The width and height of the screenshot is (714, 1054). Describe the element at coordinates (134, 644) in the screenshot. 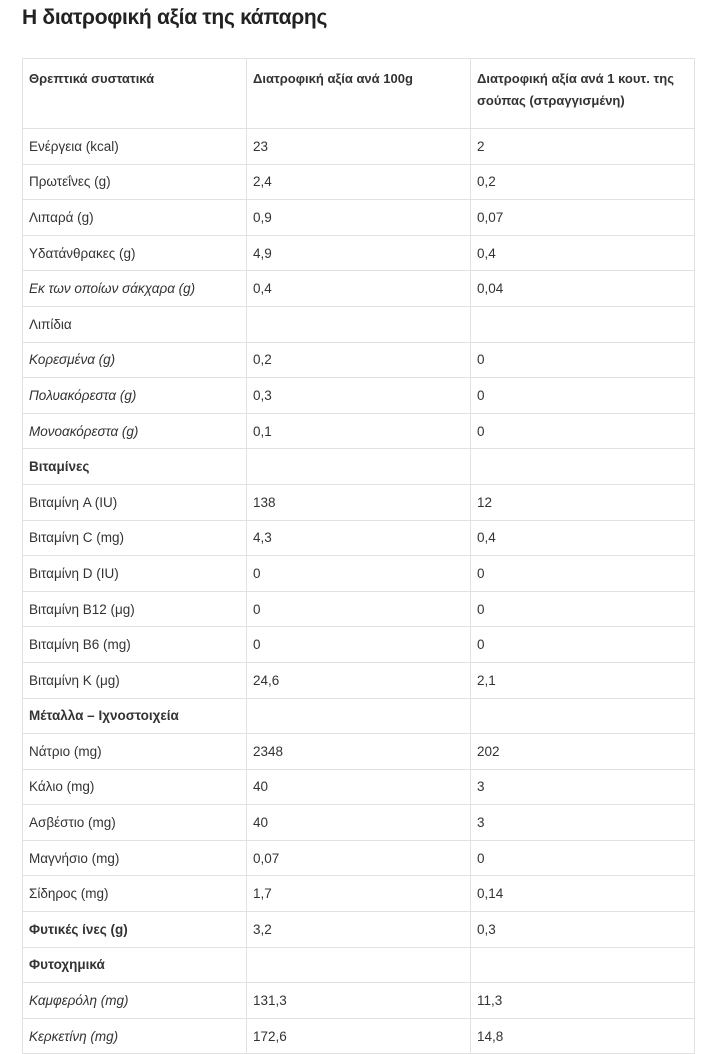

I see `table-cell: Βιταμίνη B6 (mg)` at that location.